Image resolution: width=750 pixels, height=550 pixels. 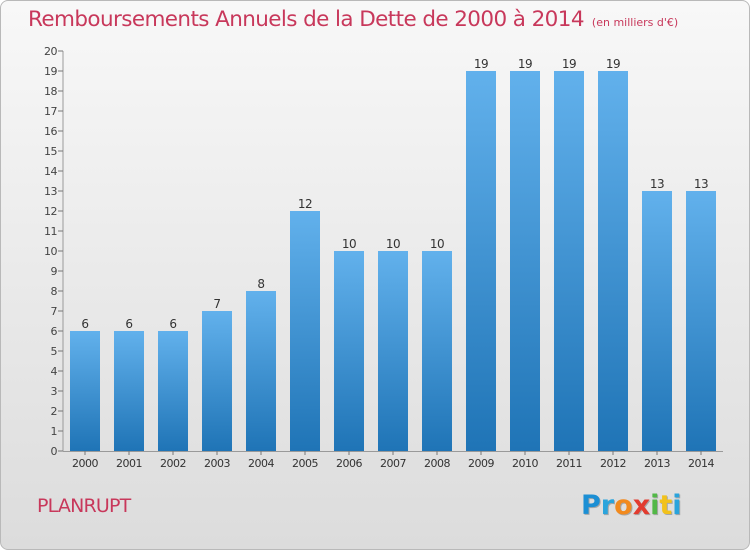 I want to click on x-tick-label: 2006, so click(x=349, y=463).